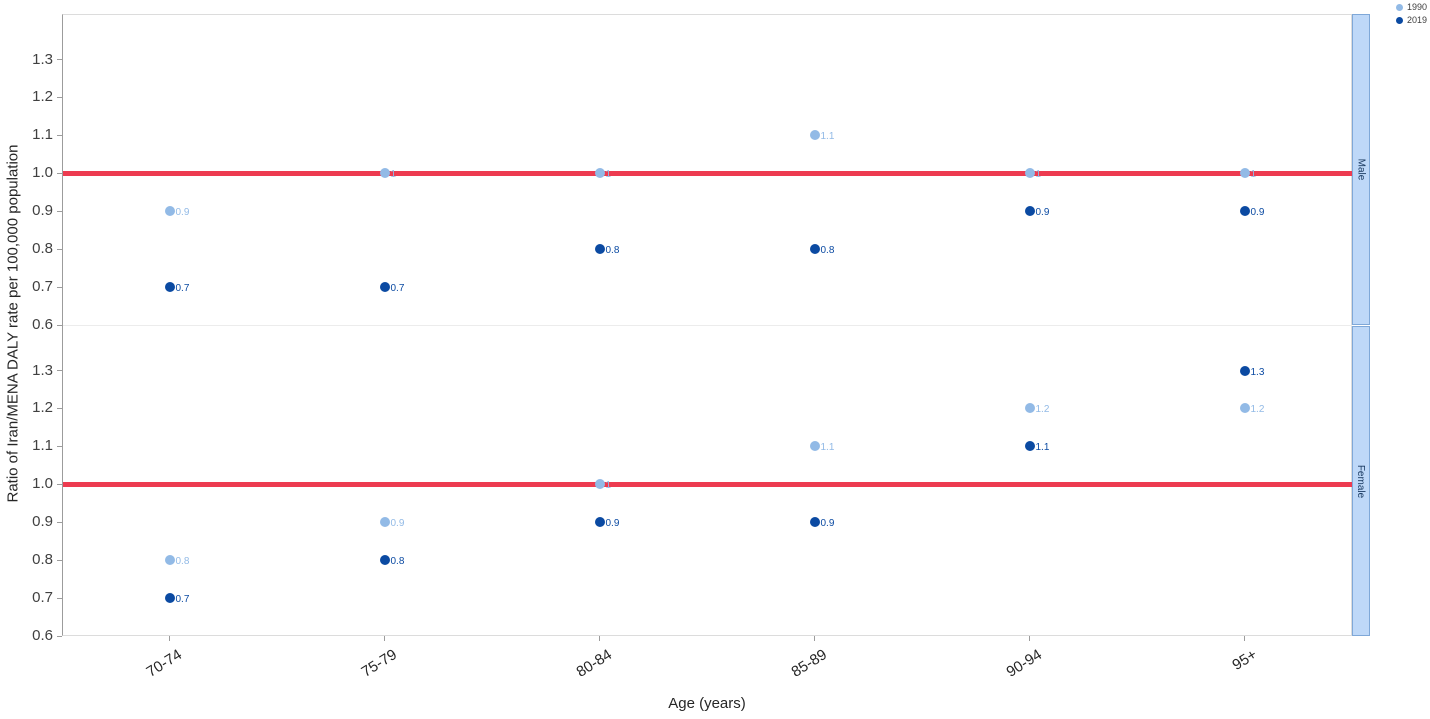 The image size is (1430, 719). I want to click on x-axis-title: Age (years), so click(707, 703).